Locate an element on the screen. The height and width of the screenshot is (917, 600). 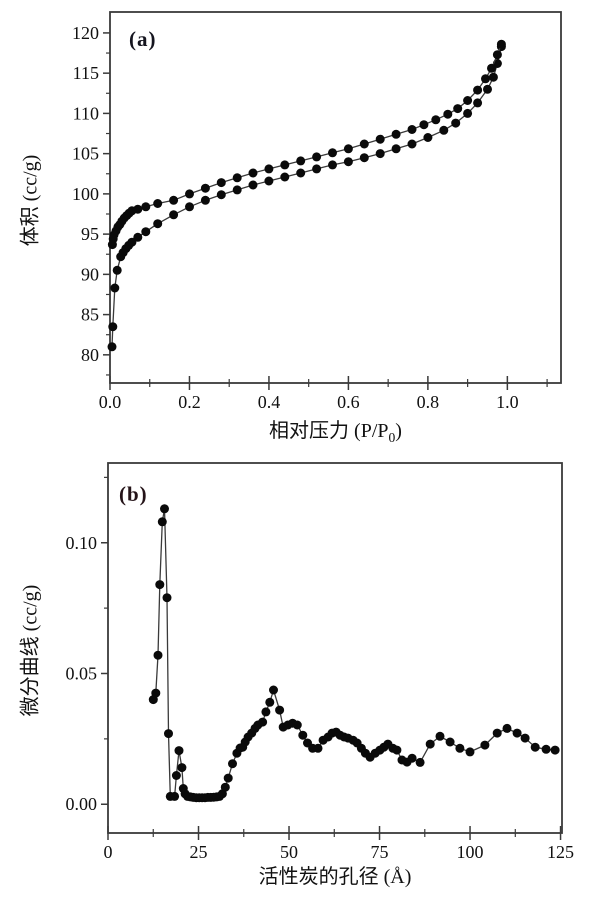
y-tick-label: 85 is located at coordinates (90, 315).